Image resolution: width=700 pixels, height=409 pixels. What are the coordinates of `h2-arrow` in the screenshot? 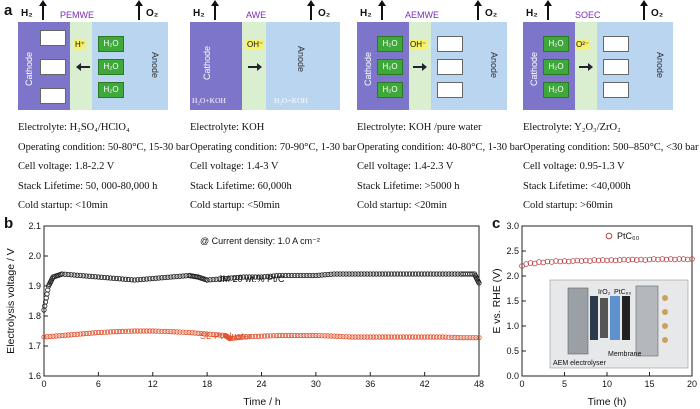 It's located at (43, 10).